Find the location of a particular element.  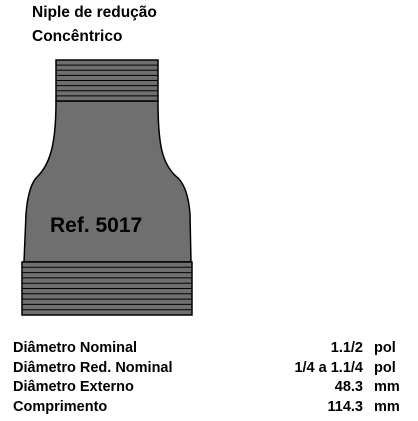

reference-label: Ref. 5017 is located at coordinates (96, 226).